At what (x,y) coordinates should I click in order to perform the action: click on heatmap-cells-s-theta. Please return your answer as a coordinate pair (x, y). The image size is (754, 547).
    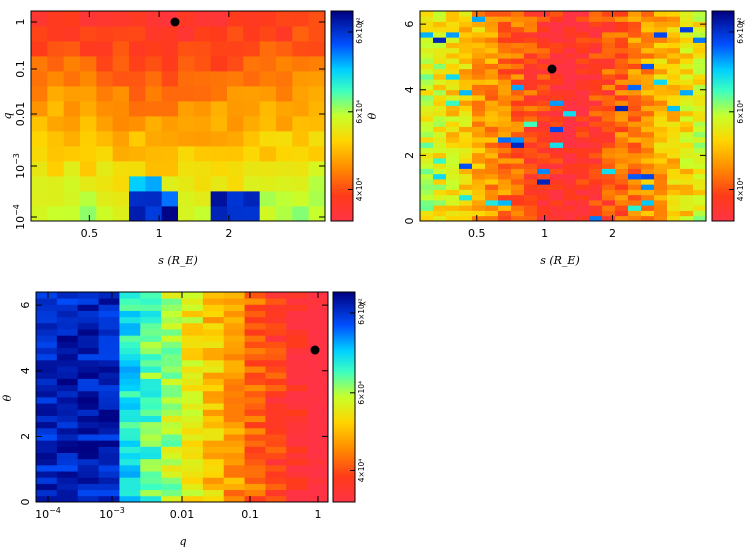
    Looking at the image, I should click on (563, 116).